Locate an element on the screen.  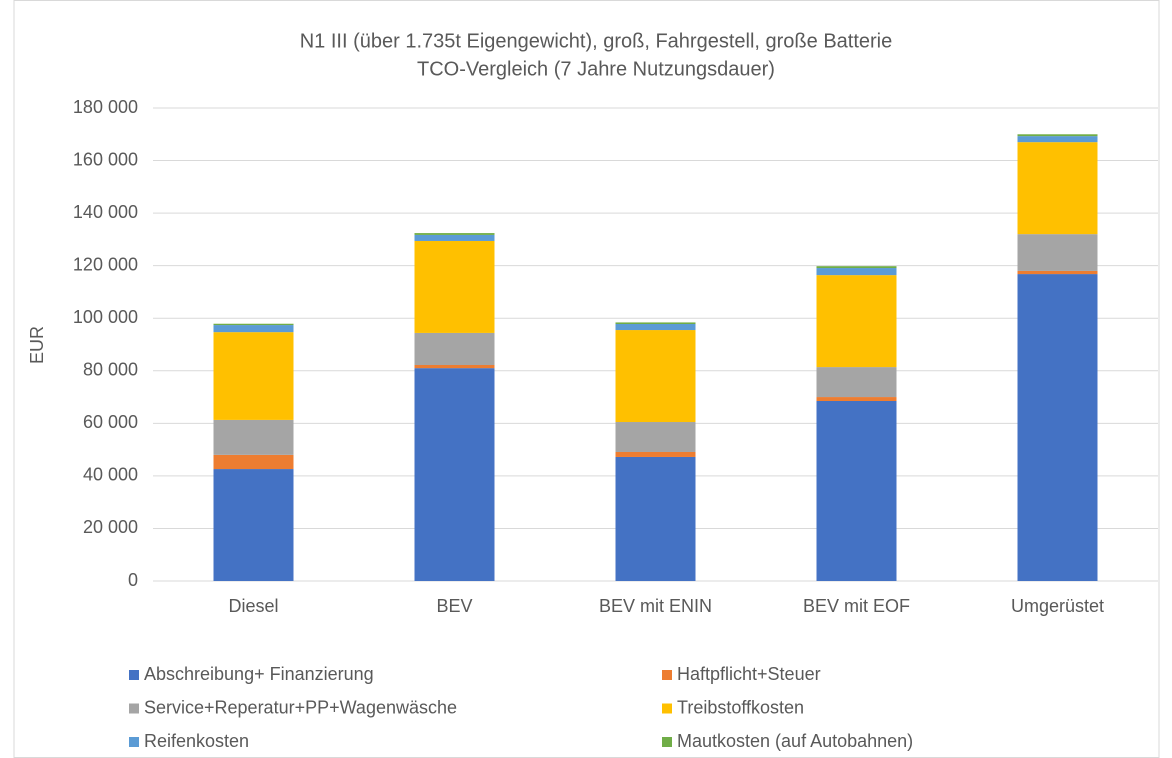
chart-subtitle: TCO-Vergleich (7 Jahre Nutzungsdauer) is located at coordinates (596, 69).